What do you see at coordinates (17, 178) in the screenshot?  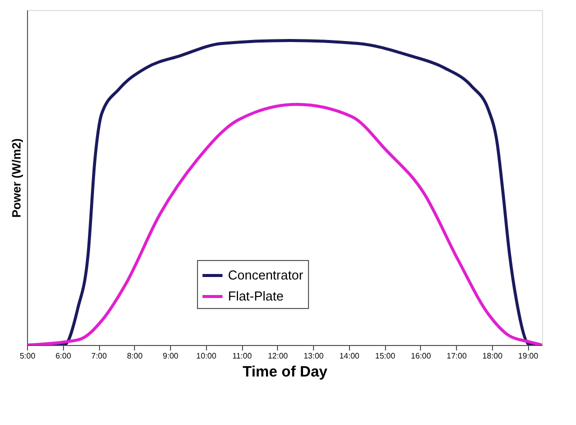 I see `y-axis-title: Power (W/m2)` at bounding box center [17, 178].